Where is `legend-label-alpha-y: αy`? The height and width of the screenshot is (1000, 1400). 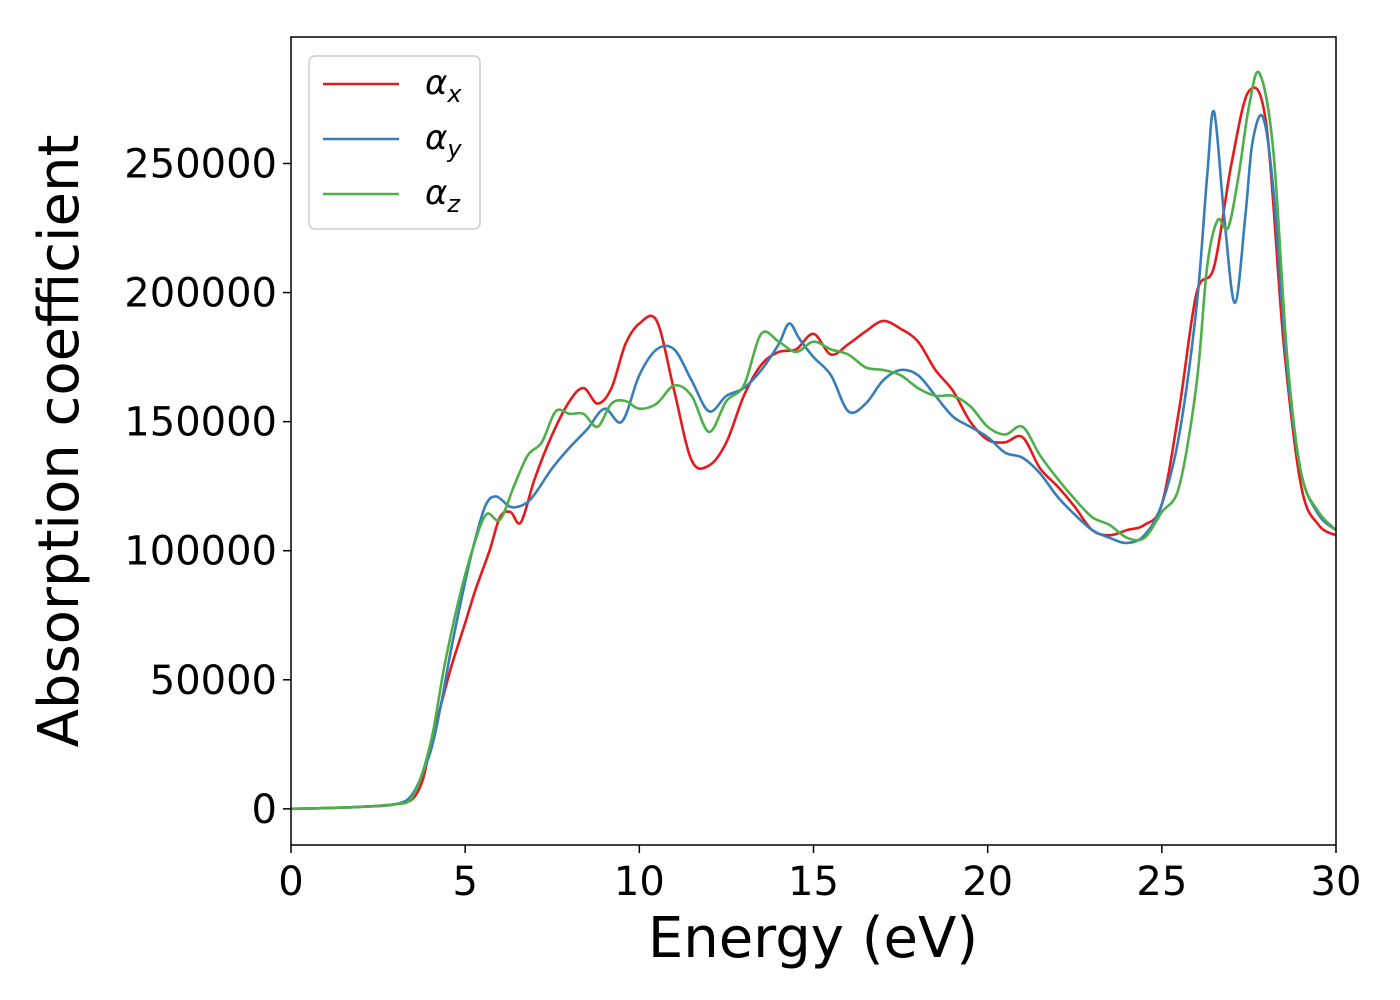
legend-label-alpha-y: αy is located at coordinates (443, 140).